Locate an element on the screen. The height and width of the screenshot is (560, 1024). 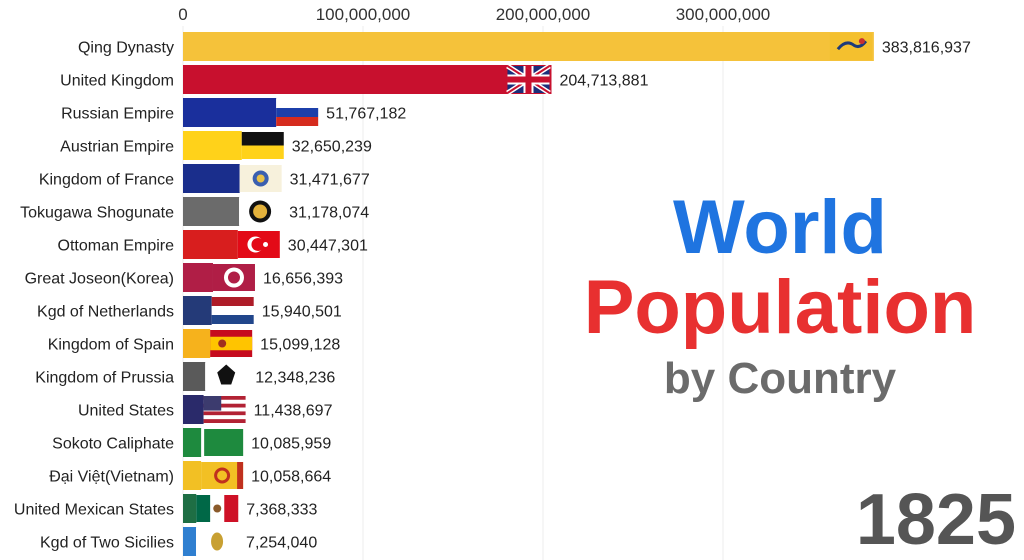
category-label: Great Joseon(Korea) is located at coordinates (99, 279).